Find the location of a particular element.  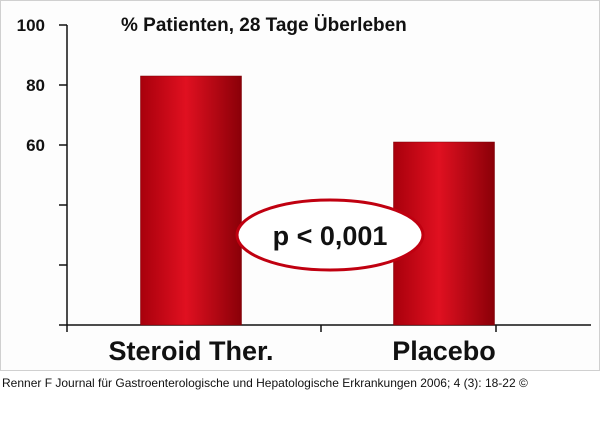

chart-title: % Patienten, 28 Tage Überleben is located at coordinates (264, 25).